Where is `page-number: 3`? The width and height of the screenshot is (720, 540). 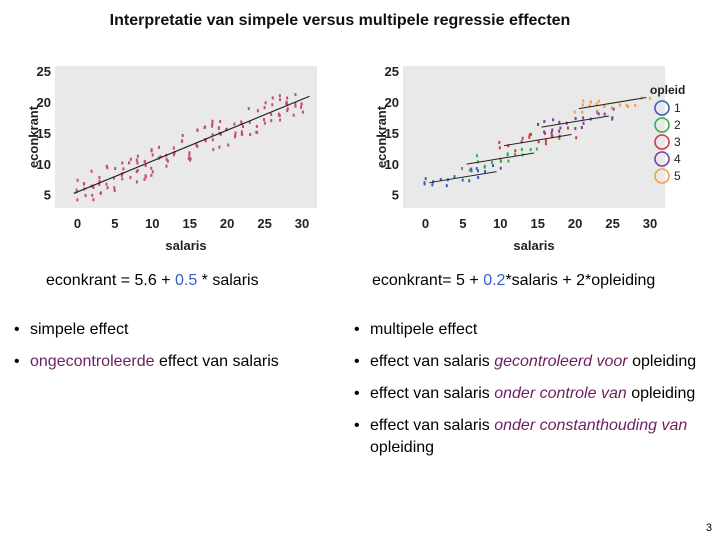 page-number: 3 is located at coordinates (708, 528).